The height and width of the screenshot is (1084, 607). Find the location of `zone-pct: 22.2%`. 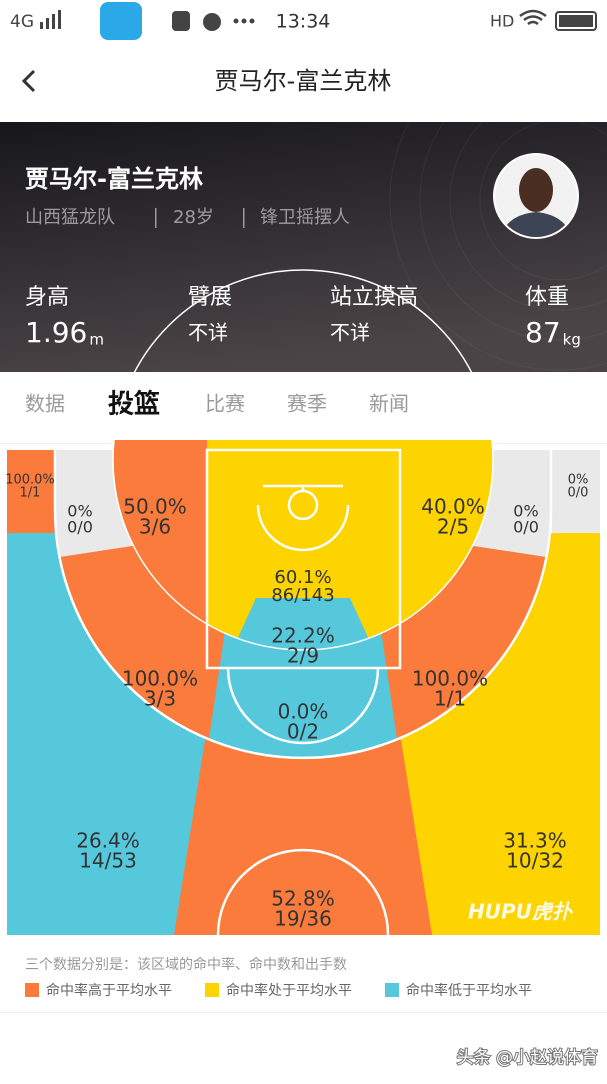

zone-pct: 22.2% is located at coordinates (303, 636).